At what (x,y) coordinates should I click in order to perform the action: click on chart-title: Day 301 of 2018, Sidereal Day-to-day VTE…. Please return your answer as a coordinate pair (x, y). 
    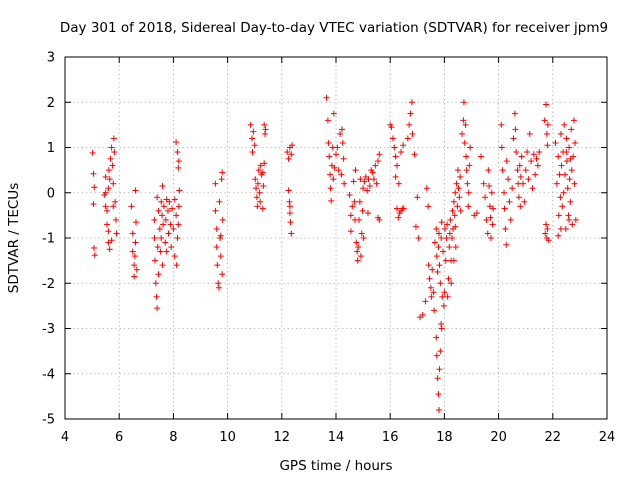
    Looking at the image, I should click on (334, 28).